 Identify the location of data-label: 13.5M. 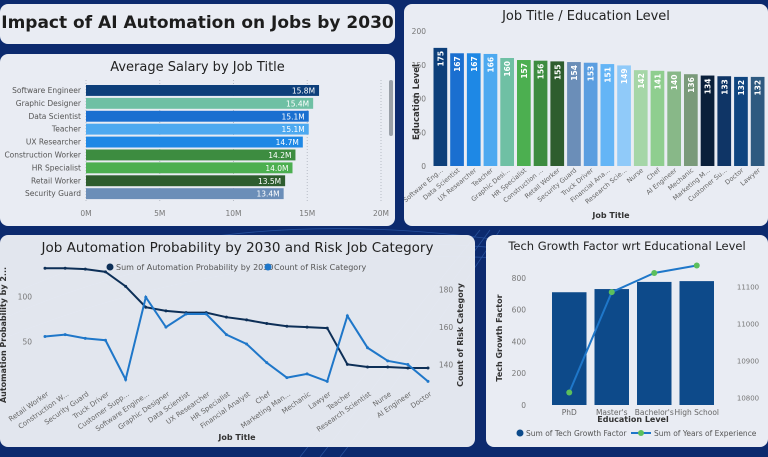
(269, 181).